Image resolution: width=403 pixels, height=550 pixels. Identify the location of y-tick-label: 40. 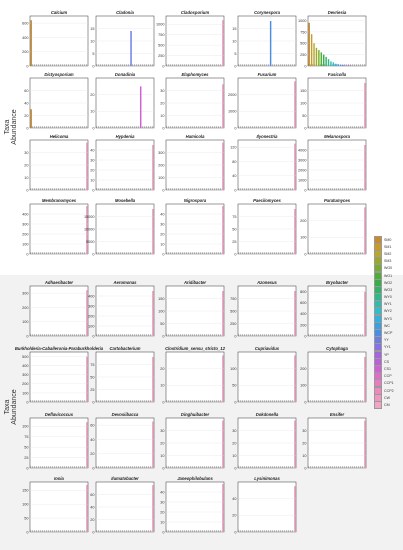
(162, 214).